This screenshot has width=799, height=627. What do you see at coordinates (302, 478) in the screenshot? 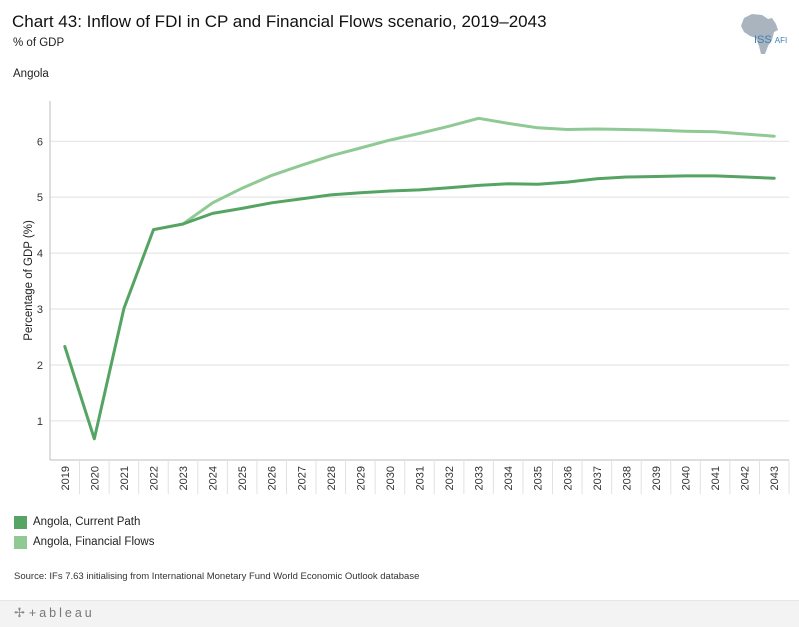
I see `x-tick-label: 2027` at bounding box center [302, 478].